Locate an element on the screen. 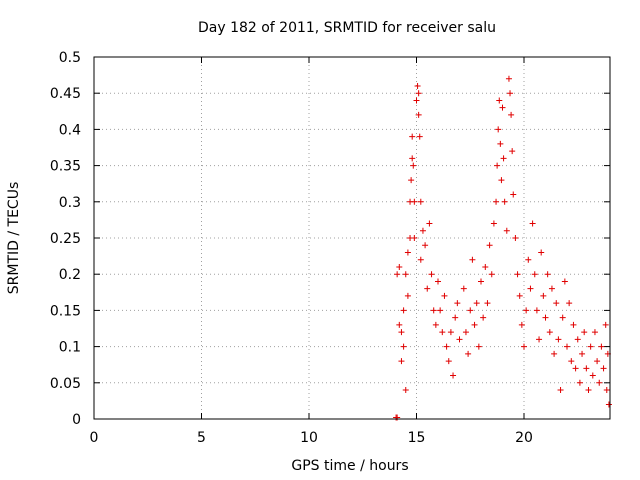 This screenshot has width=640, height=480. x-tick-label: 10 is located at coordinates (309, 438).